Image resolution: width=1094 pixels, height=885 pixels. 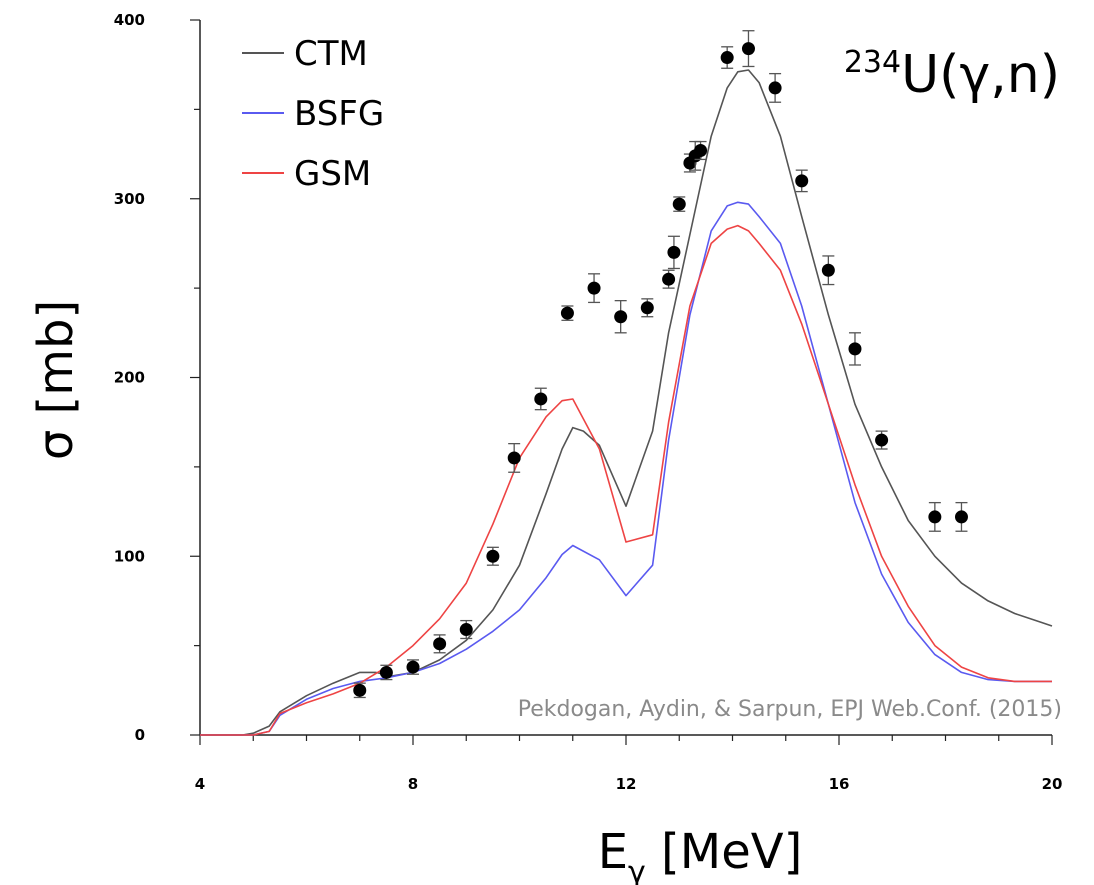 I want to click on x-tick-label: 8, so click(x=413, y=784).